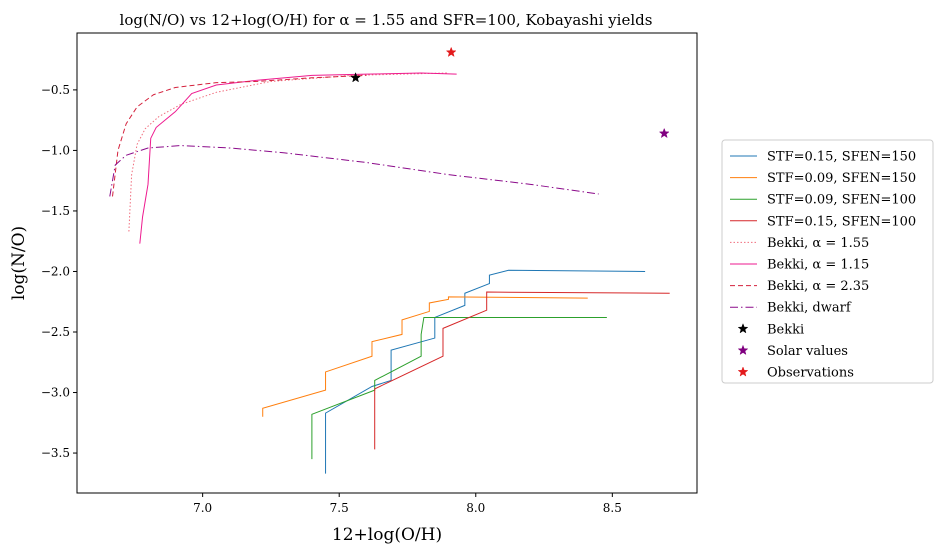 This screenshot has width=940, height=552. What do you see at coordinates (55, 211) in the screenshot?
I see `y-tick-label: −1.5` at bounding box center [55, 211].